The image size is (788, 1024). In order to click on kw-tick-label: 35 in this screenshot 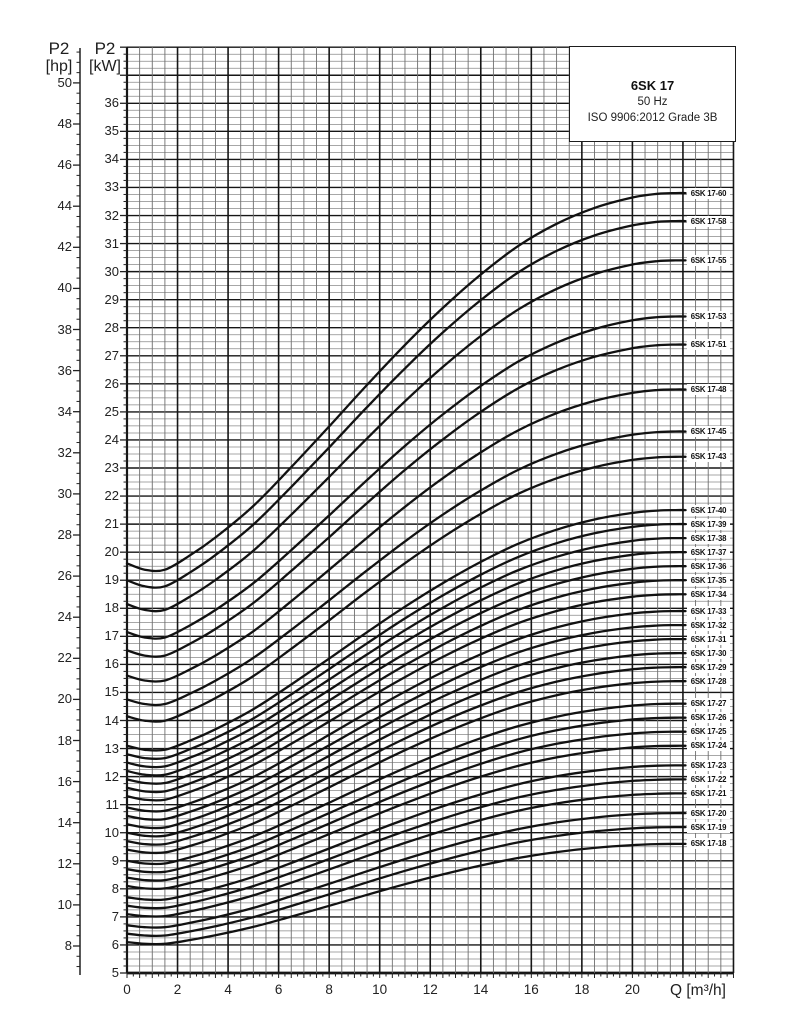, I will do `click(111, 131)`.